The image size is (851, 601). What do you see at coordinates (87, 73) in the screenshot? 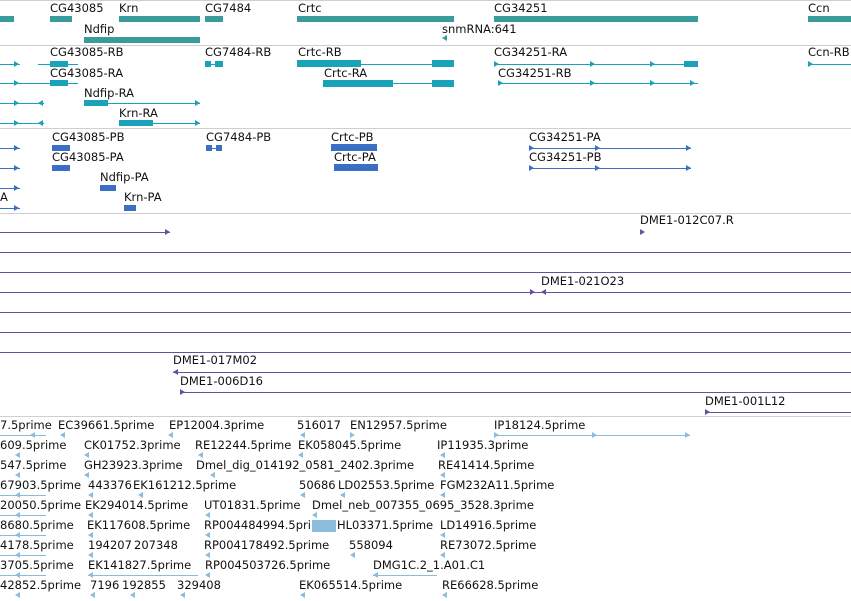
I see `transcript-label: CG43085-RA` at bounding box center [87, 73].